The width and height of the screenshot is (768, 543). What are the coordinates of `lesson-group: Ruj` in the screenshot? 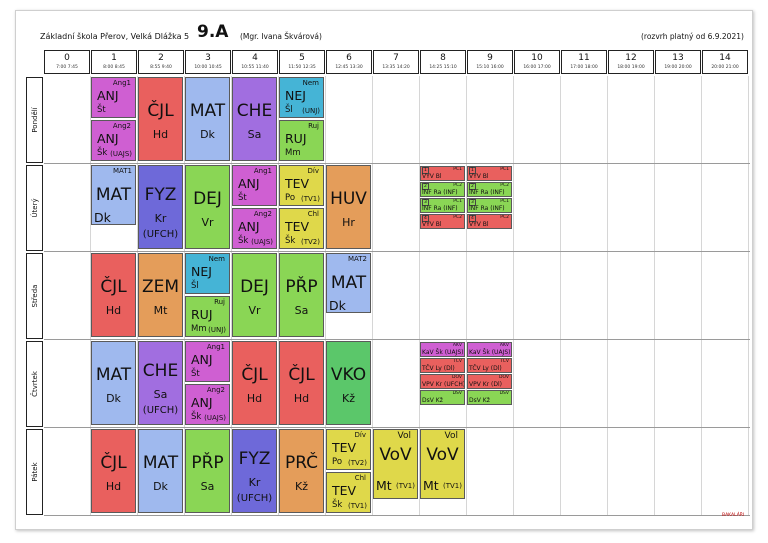 It's located at (219, 302).